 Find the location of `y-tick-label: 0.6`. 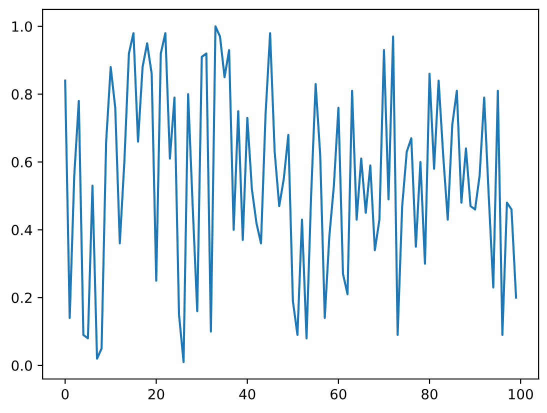

y-tick-label: 0.6 is located at coordinates (22, 162).